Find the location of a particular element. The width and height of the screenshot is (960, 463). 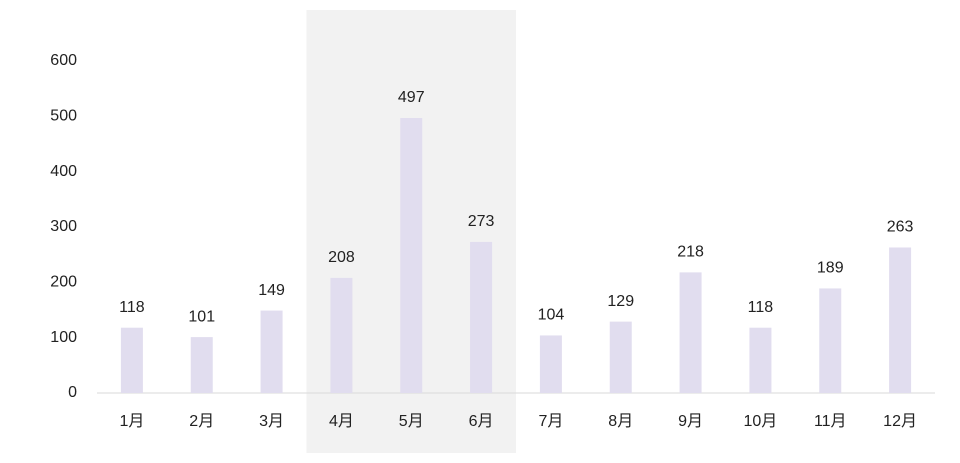

y-tick-label: 200 is located at coordinates (63, 282).